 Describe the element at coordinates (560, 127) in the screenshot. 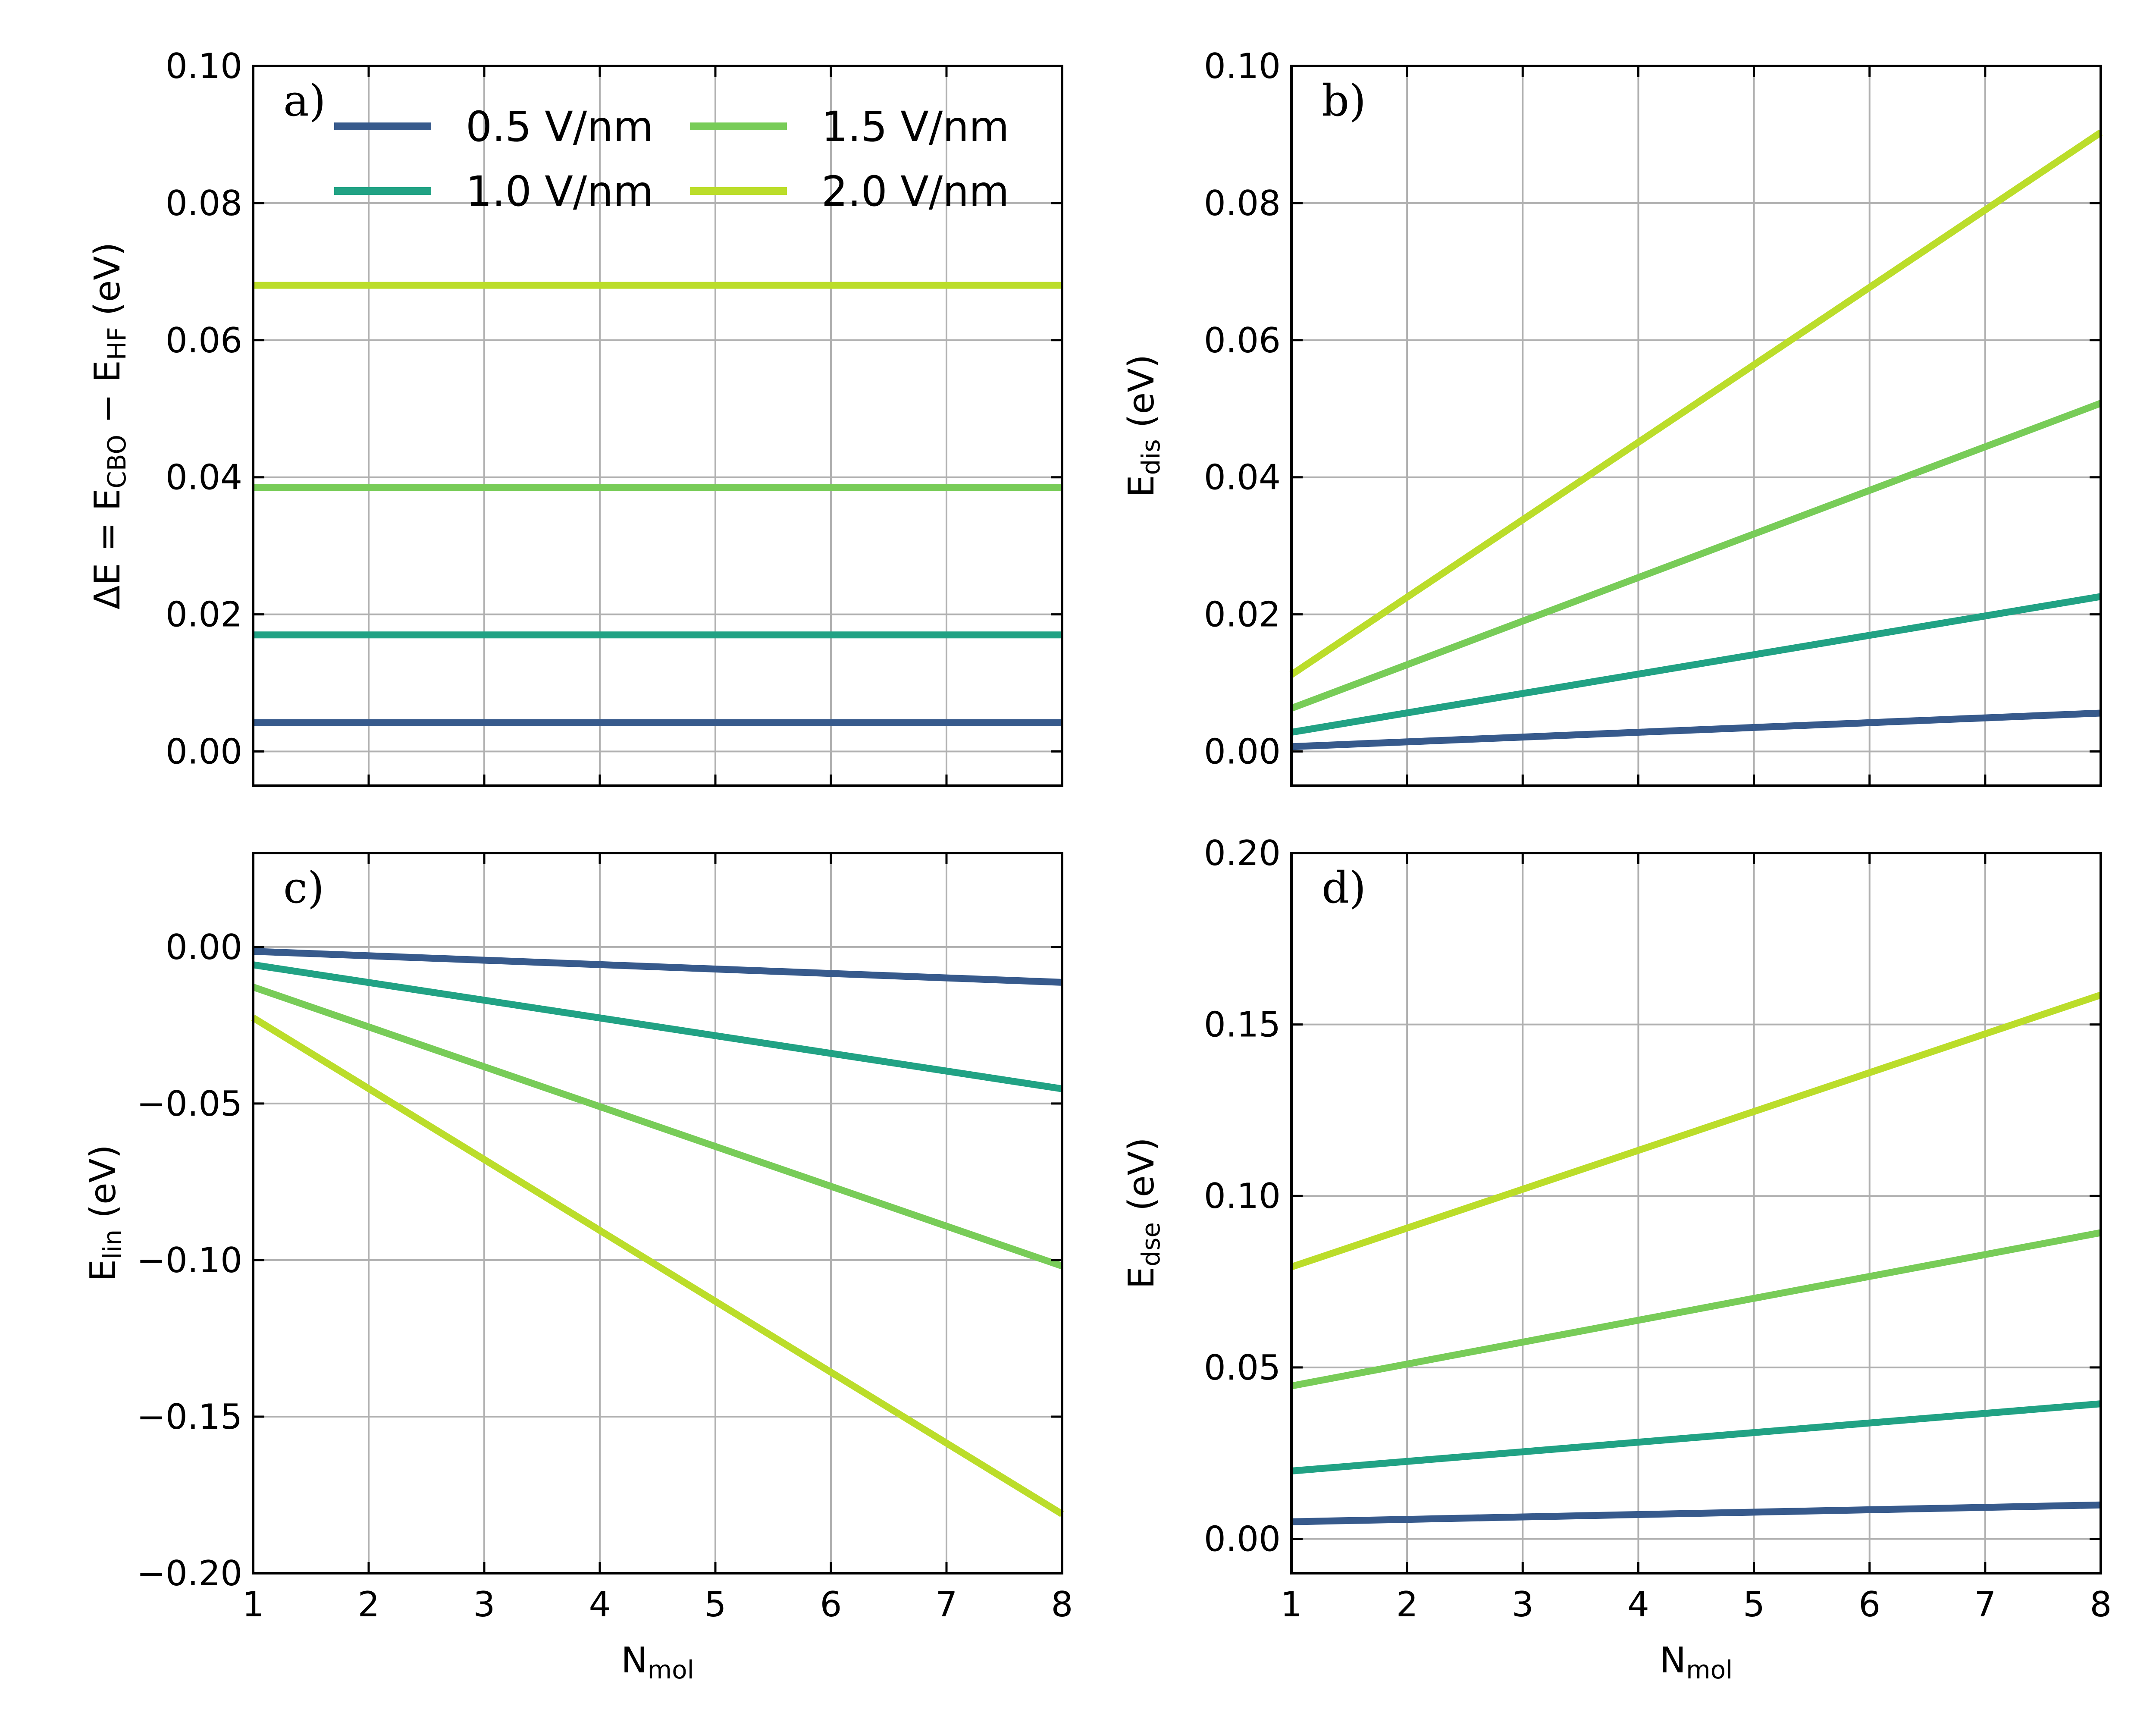

I see `legend-label: 0.5 V/nm` at that location.